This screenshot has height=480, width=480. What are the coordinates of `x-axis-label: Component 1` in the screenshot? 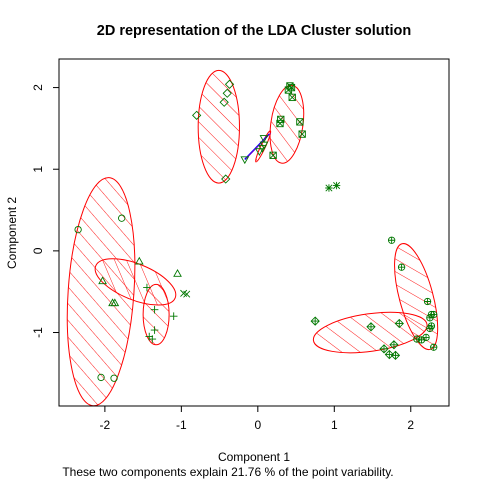 It's located at (254, 457).